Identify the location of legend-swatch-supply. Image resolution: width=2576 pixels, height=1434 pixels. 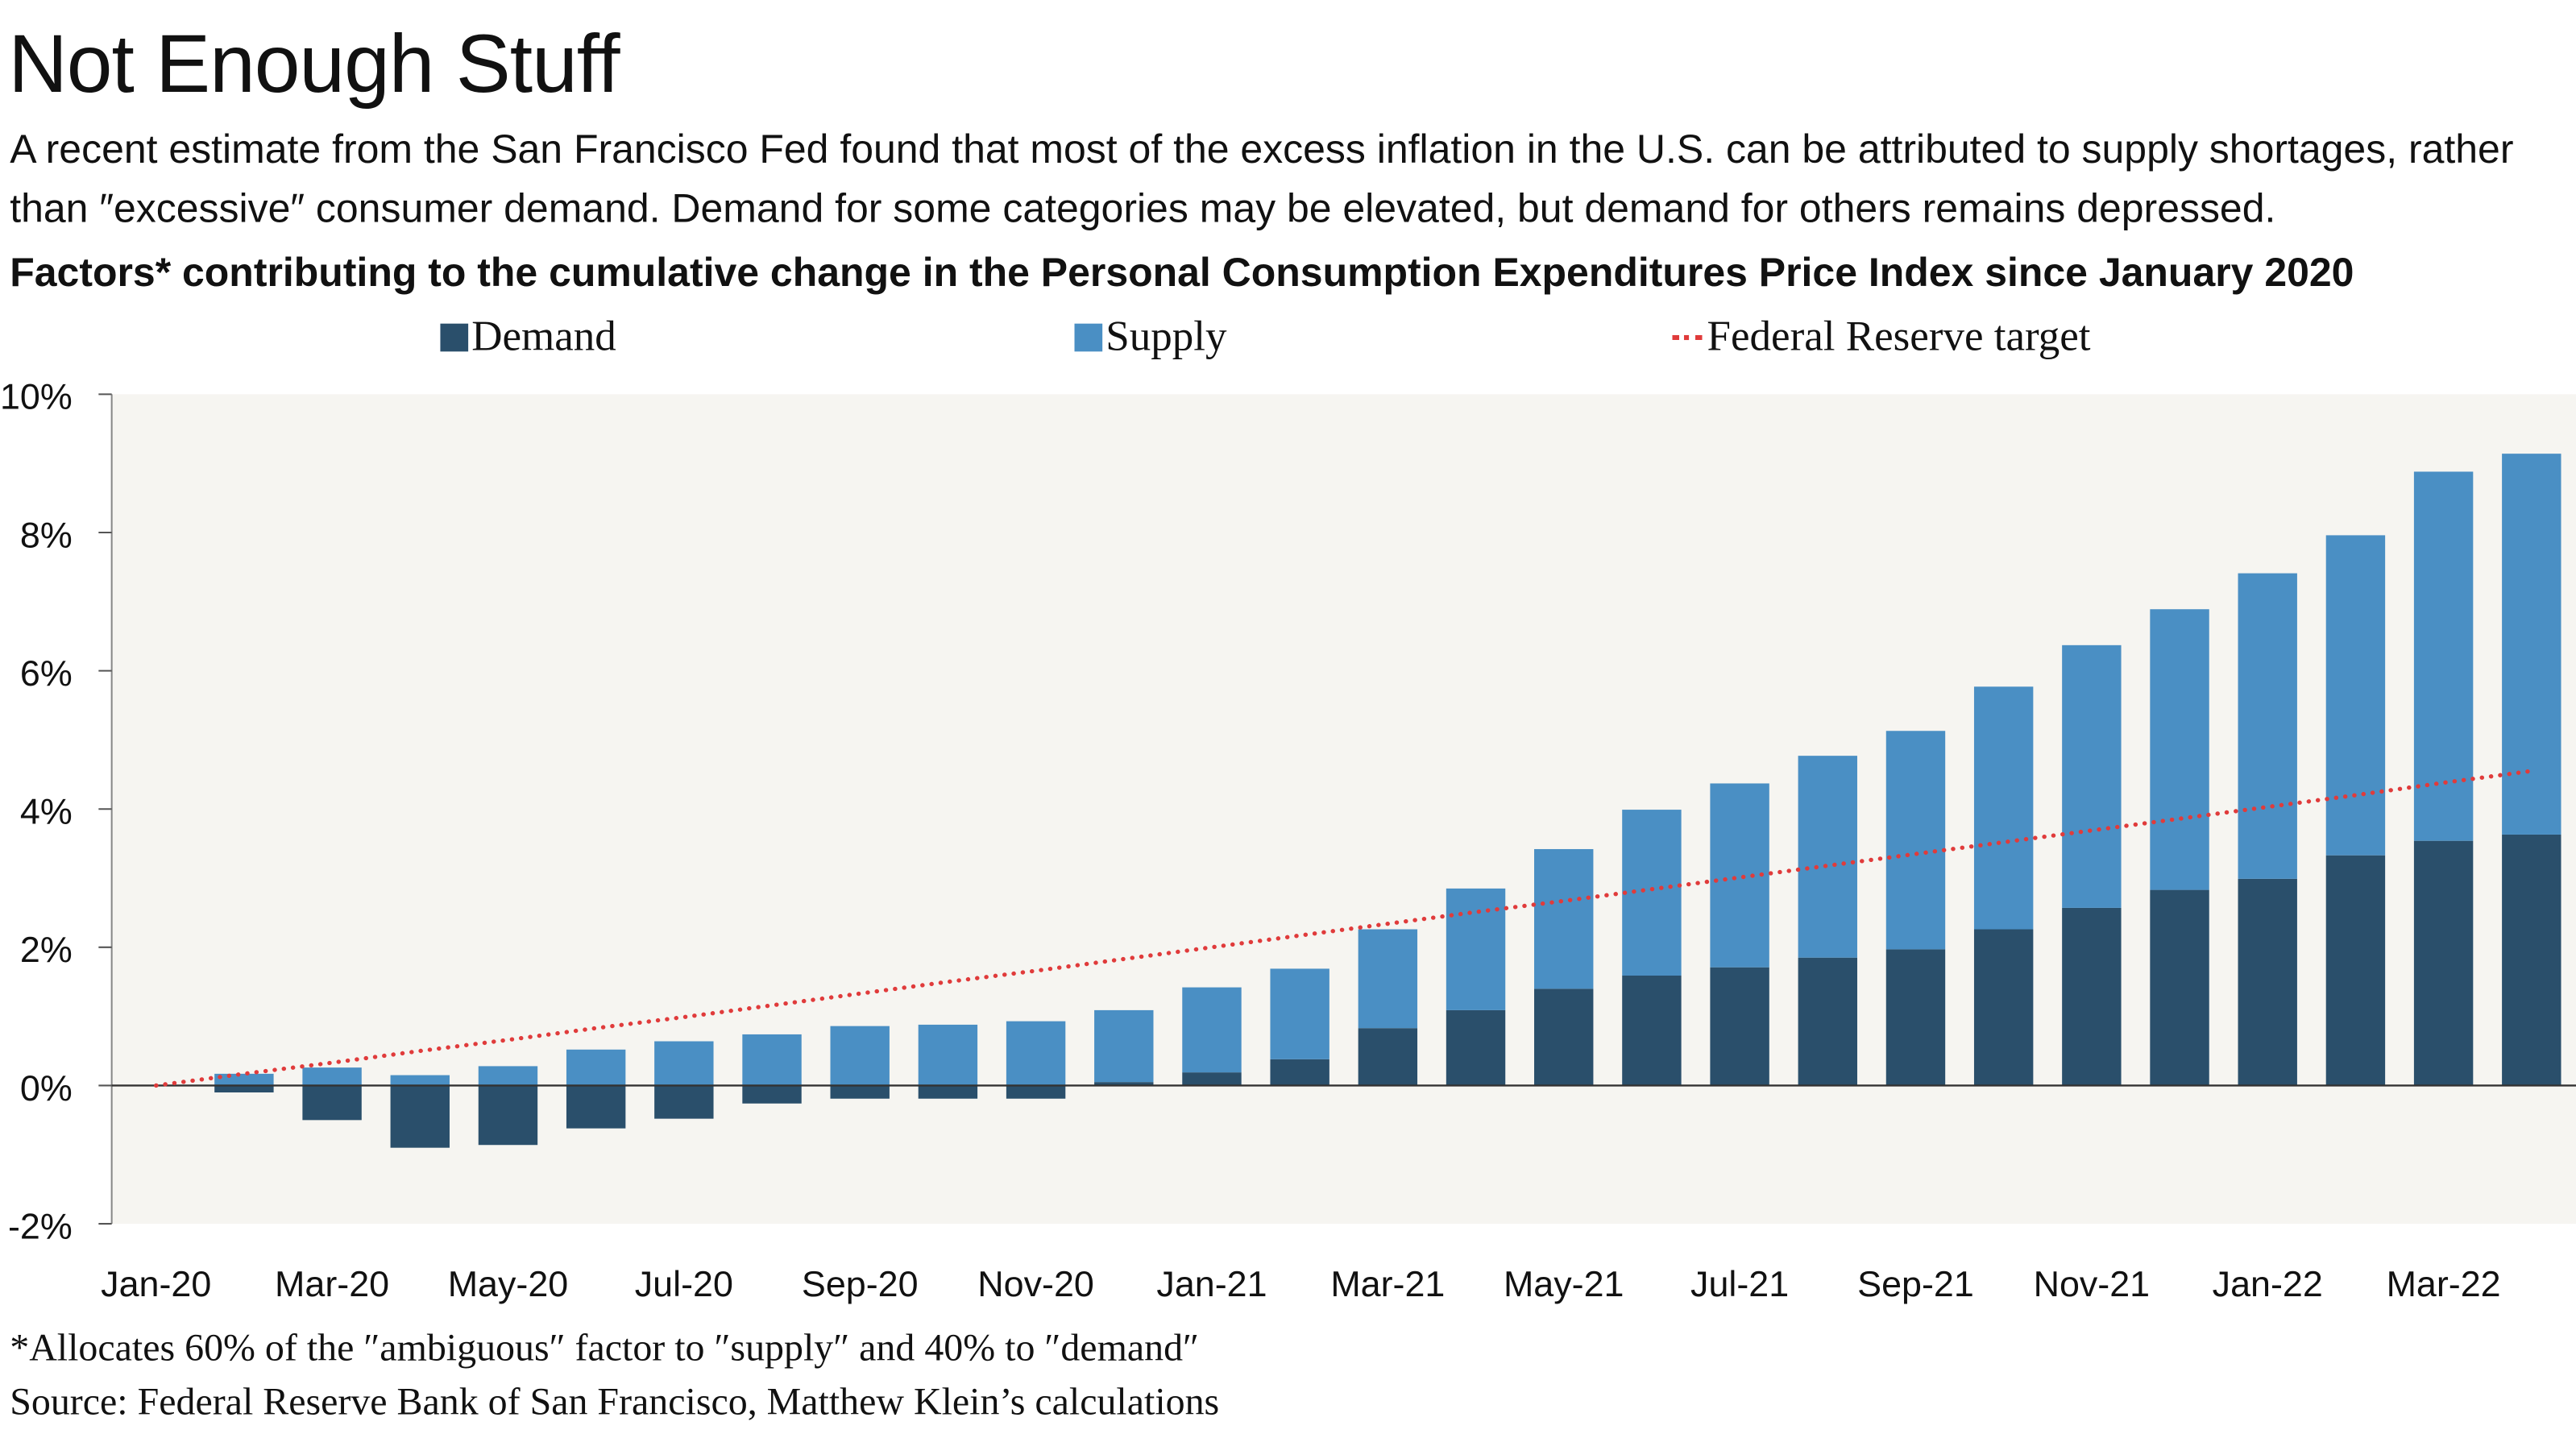
(1088, 336).